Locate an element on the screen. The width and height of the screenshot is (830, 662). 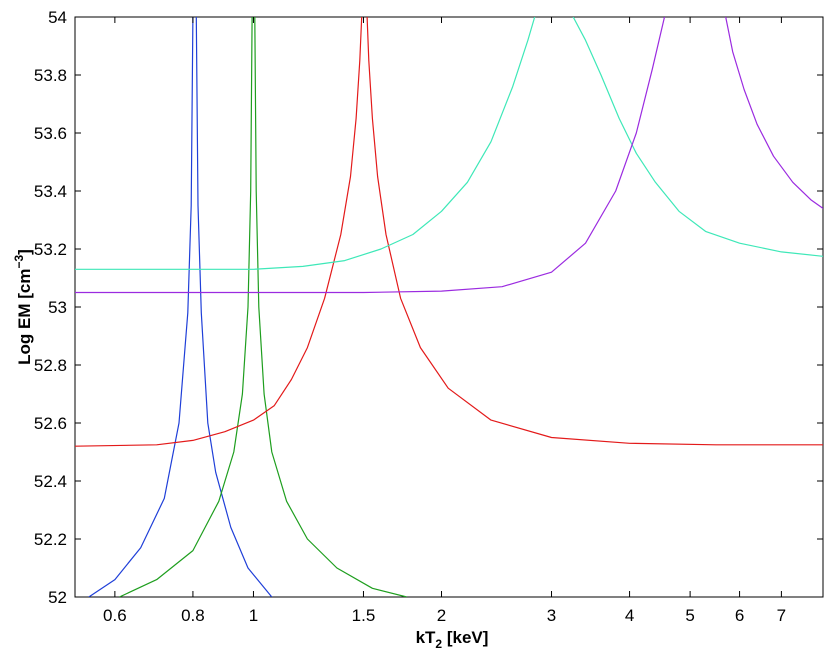
y-tick-label: 53.4 is located at coordinates (50, 191).